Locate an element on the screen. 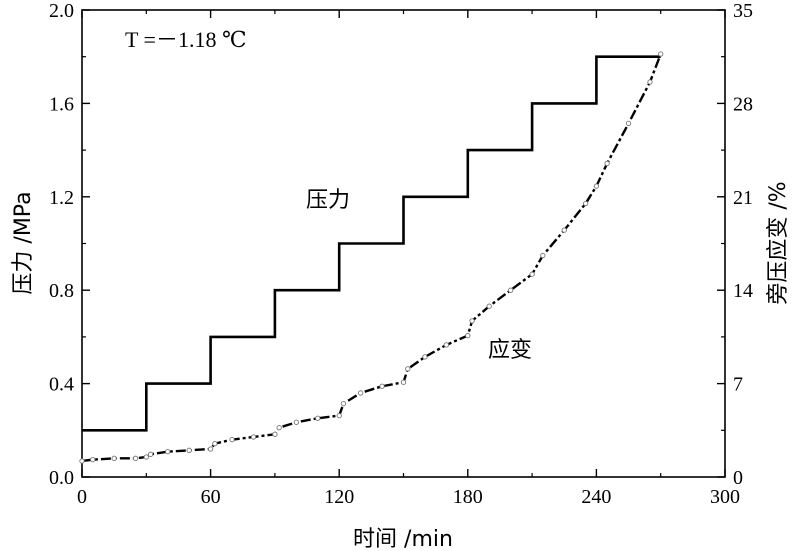  y-left-tick-label: 1.6 is located at coordinates (61, 104).